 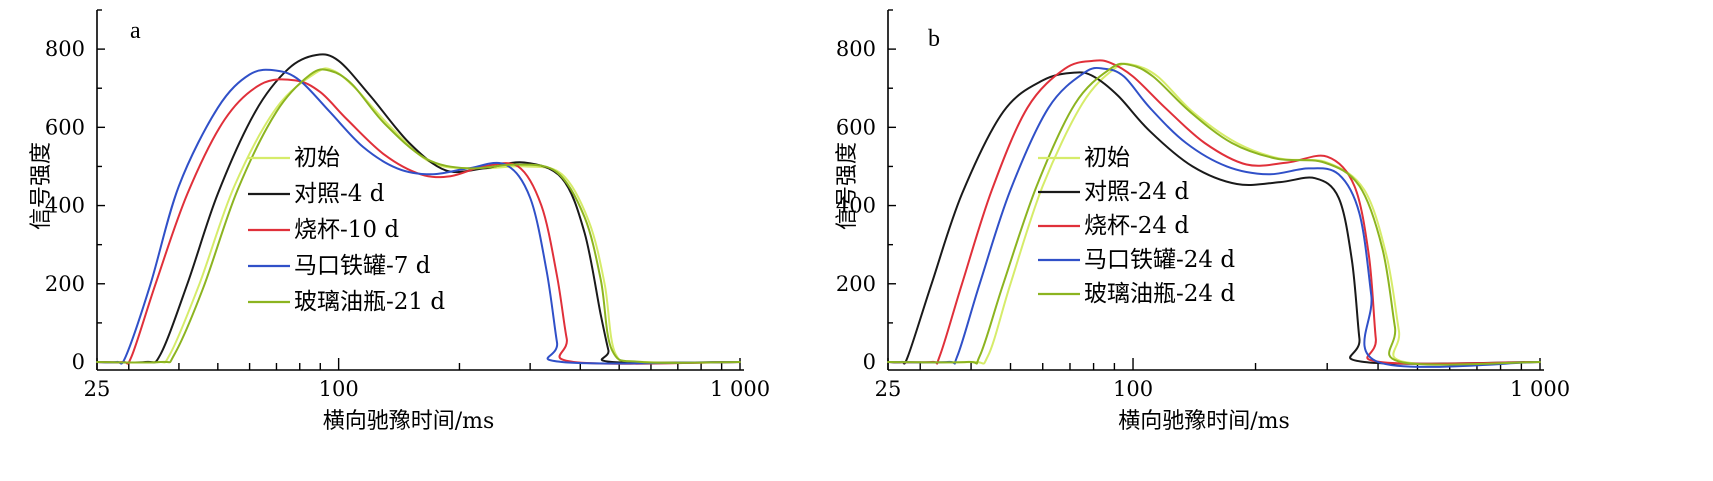 What do you see at coordinates (346, 230) in the screenshot?
I see `legend-entry: 烧杯-10 d` at bounding box center [346, 230].